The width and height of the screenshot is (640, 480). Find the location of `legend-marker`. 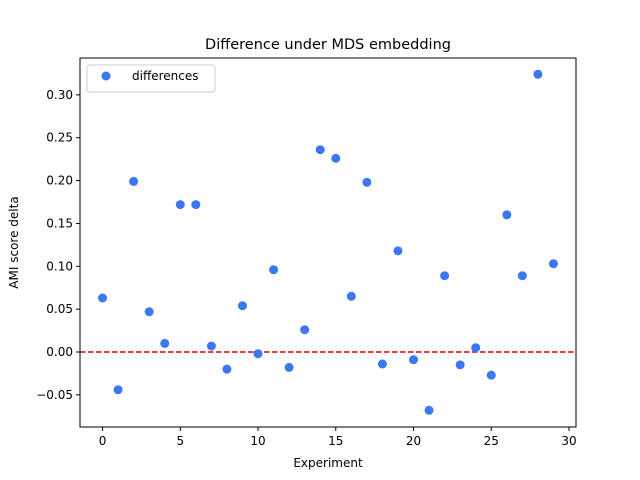

legend-marker is located at coordinates (106, 76).